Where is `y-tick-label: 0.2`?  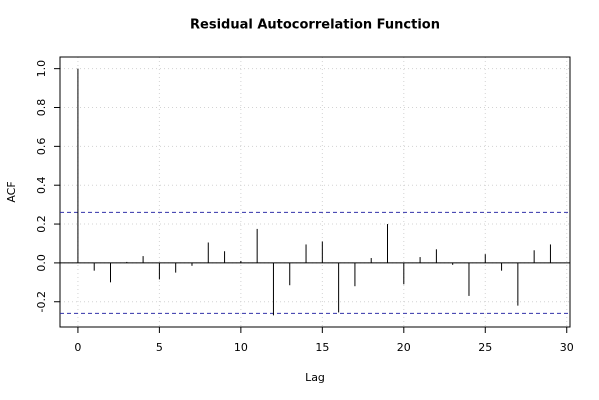
y-tick-label: 0.2 is located at coordinates (41, 224).